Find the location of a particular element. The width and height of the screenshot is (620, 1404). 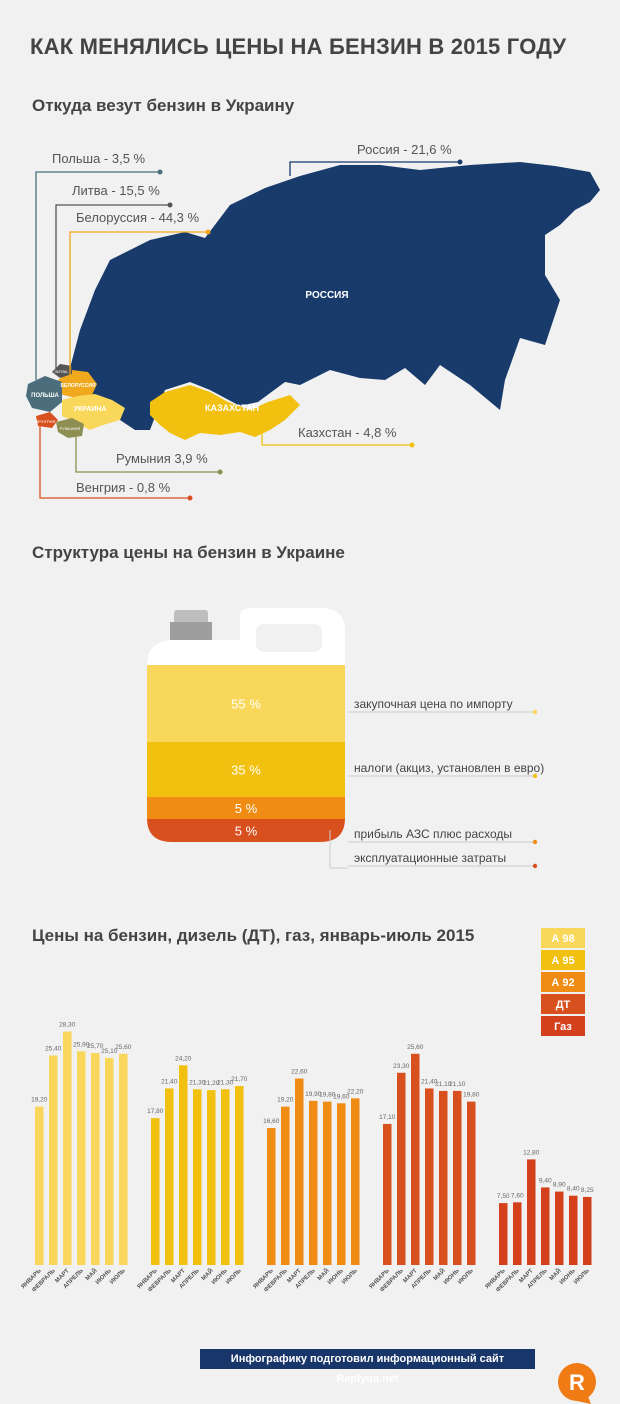

bar-value-2-0: 16,60 is located at coordinates (271, 1121).